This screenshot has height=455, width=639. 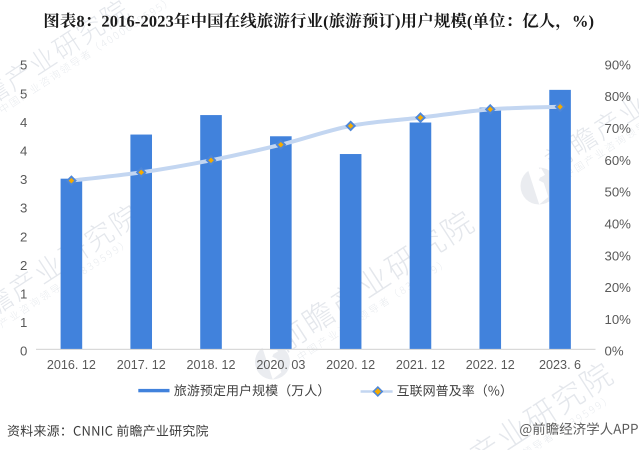 What do you see at coordinates (618, 96) in the screenshot?
I see `svg-text: 80%` at bounding box center [618, 96].